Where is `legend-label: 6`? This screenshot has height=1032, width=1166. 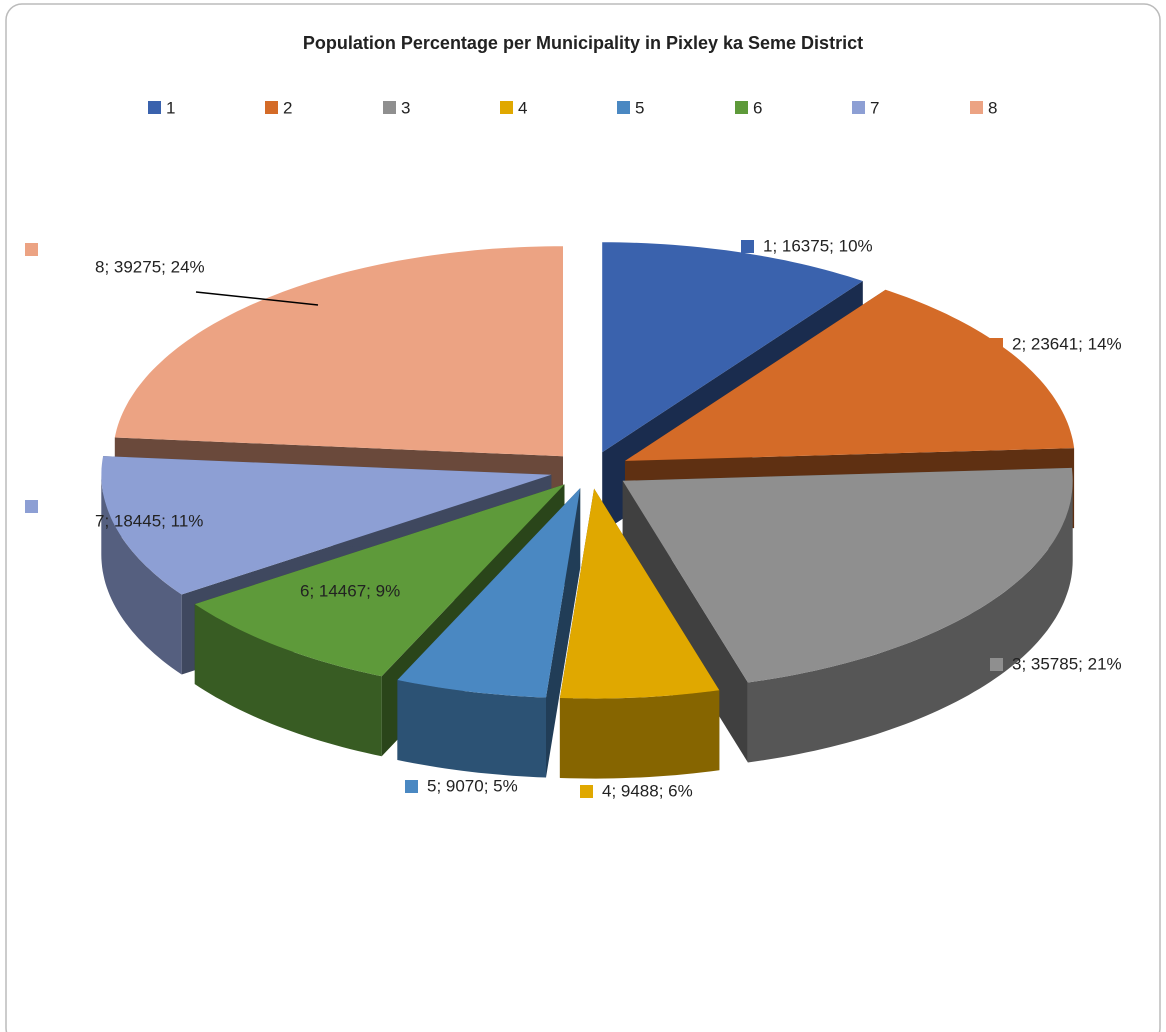
legend-label: 6 is located at coordinates (757, 107).